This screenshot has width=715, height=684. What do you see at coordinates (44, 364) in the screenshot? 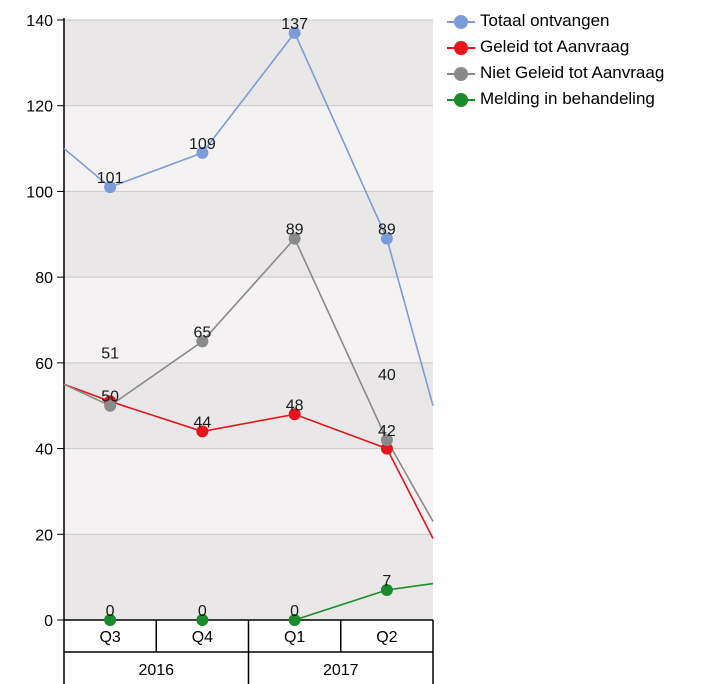
I see `y-tick-label: 60` at bounding box center [44, 364].